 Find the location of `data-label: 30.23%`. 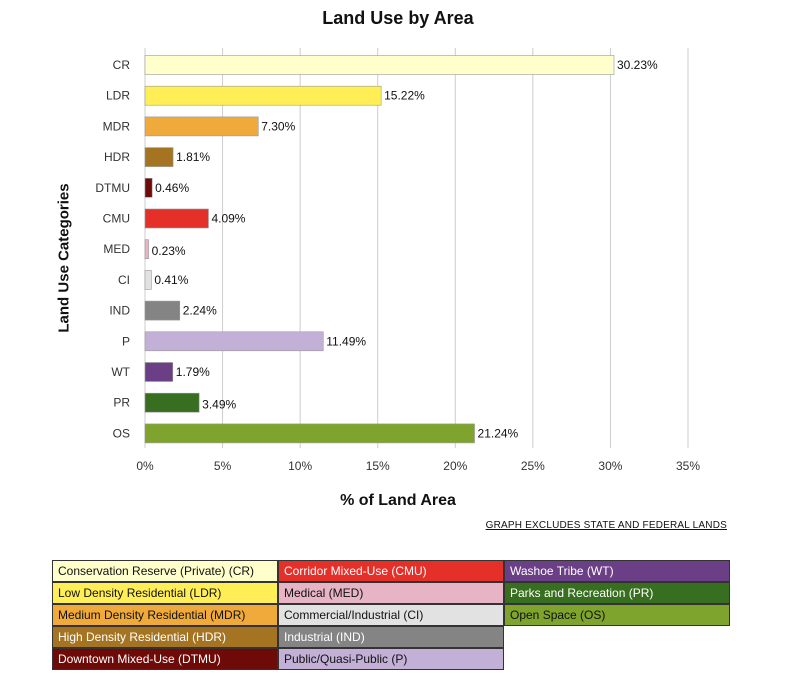

data-label: 30.23% is located at coordinates (637, 65).